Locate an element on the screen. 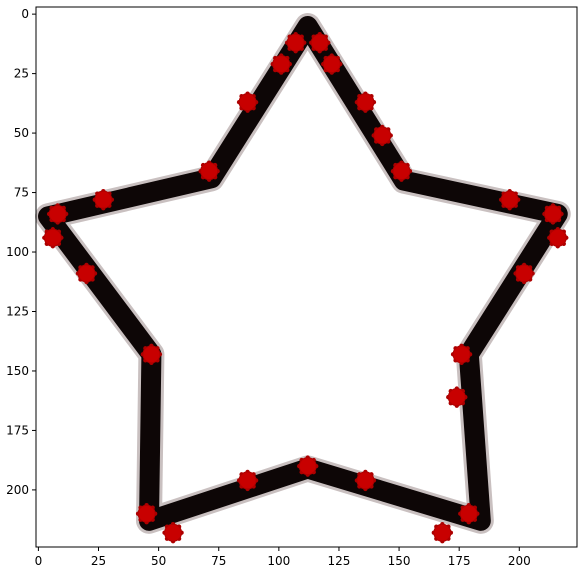 The height and width of the screenshot is (577, 584). y-tick-label: 25 is located at coordinates (21, 74).